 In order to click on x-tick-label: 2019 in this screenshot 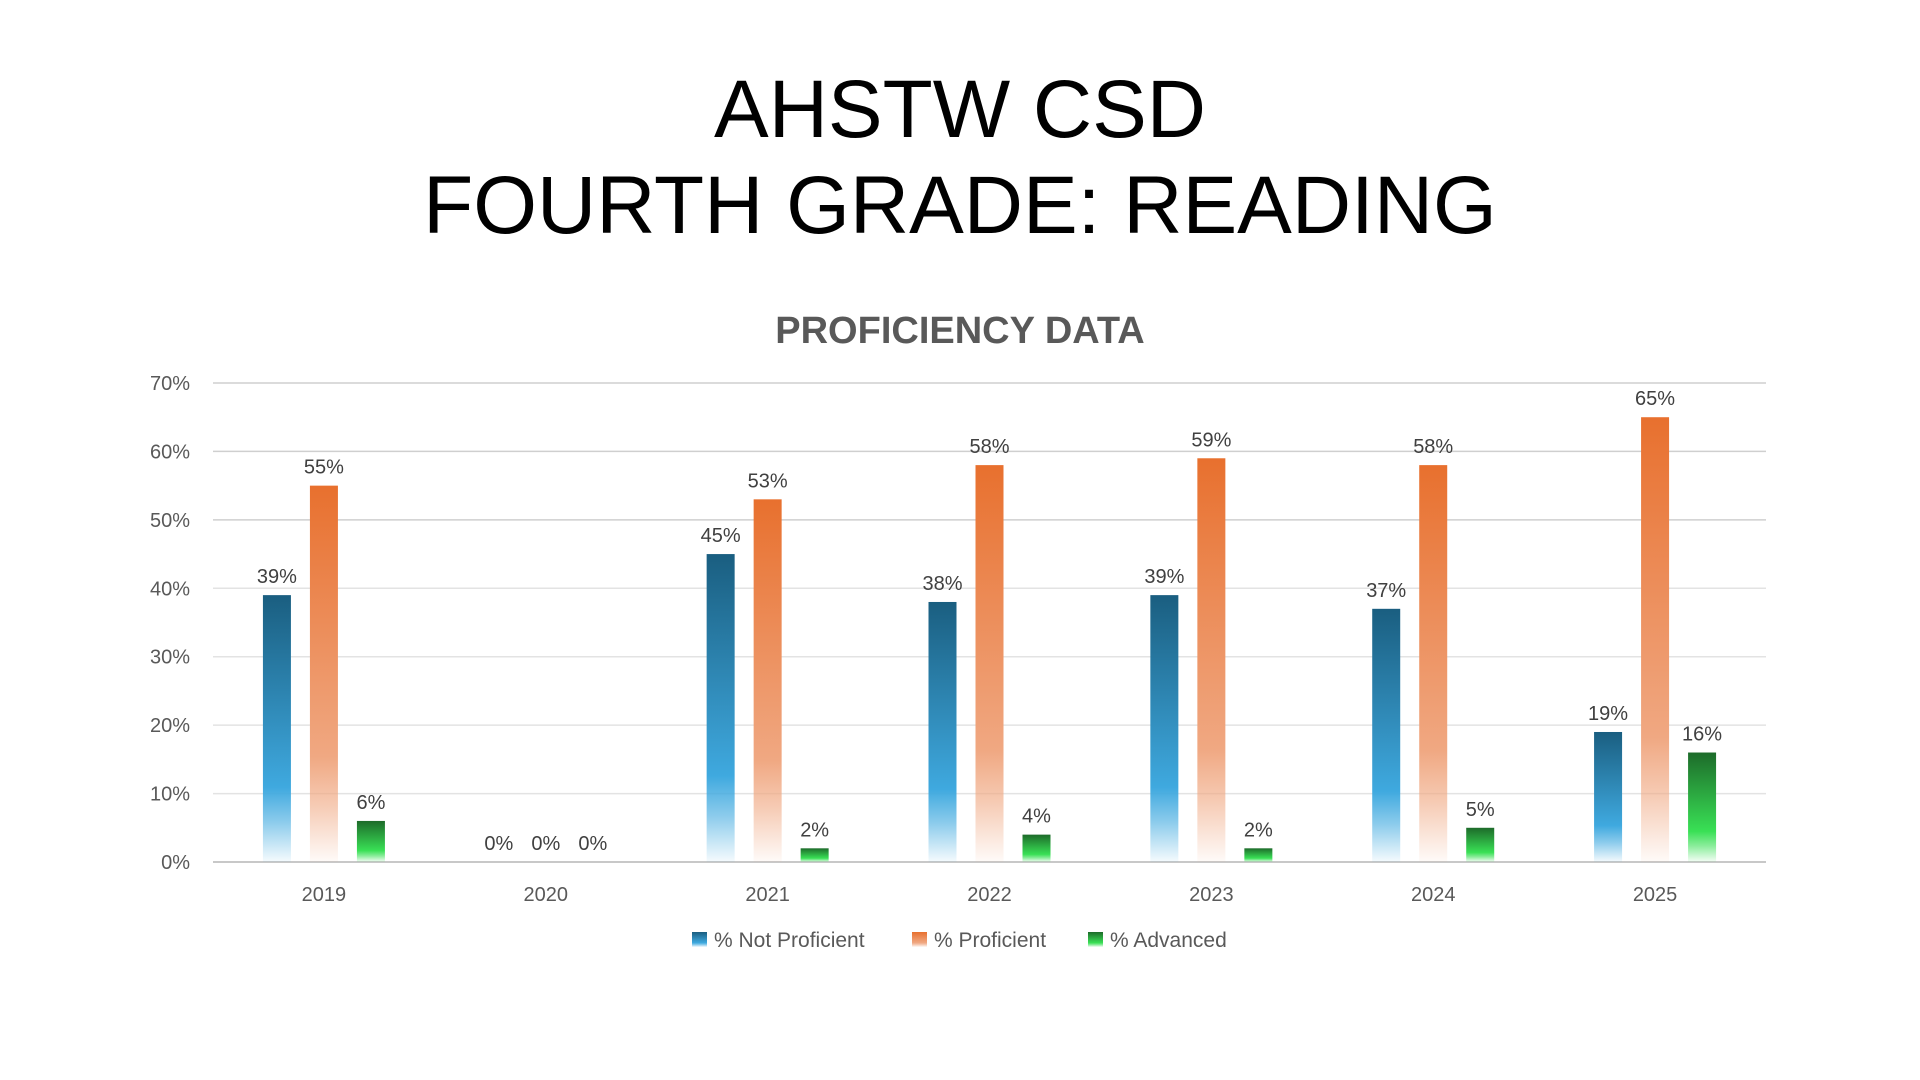, I will do `click(324, 895)`.